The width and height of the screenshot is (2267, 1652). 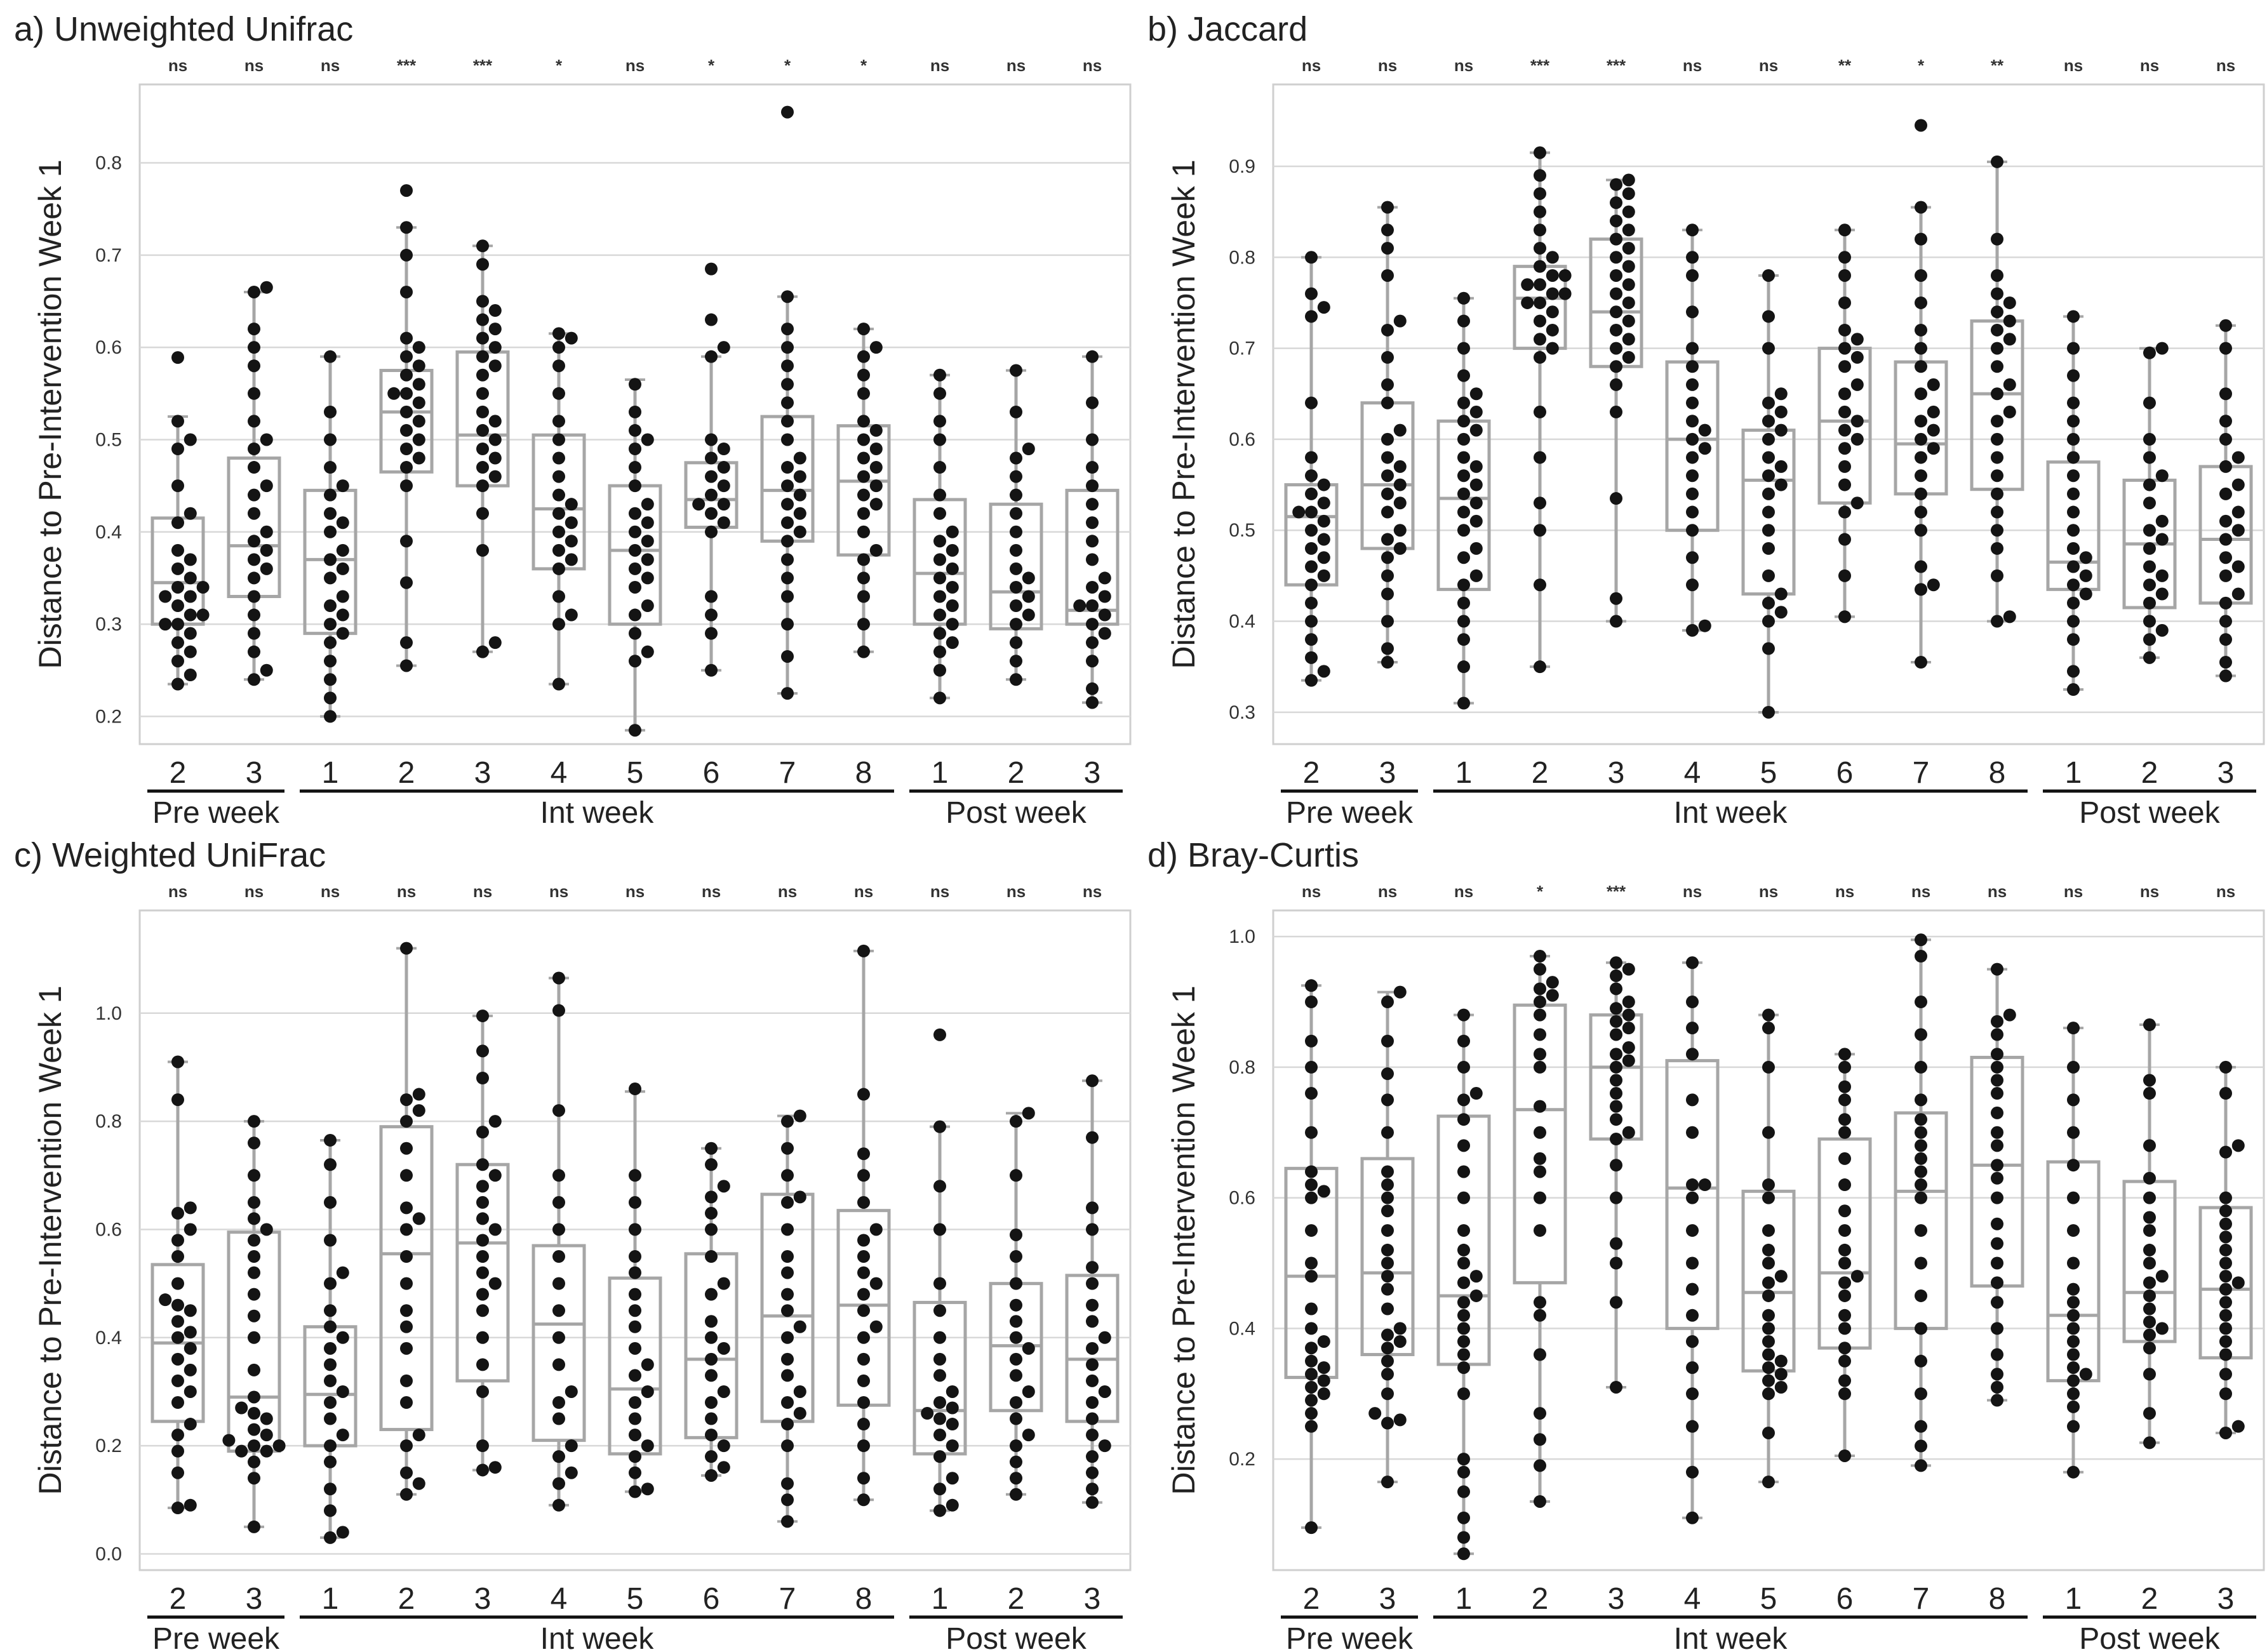 What do you see at coordinates (1540, 1143) in the screenshot?
I see `box` at bounding box center [1540, 1143].